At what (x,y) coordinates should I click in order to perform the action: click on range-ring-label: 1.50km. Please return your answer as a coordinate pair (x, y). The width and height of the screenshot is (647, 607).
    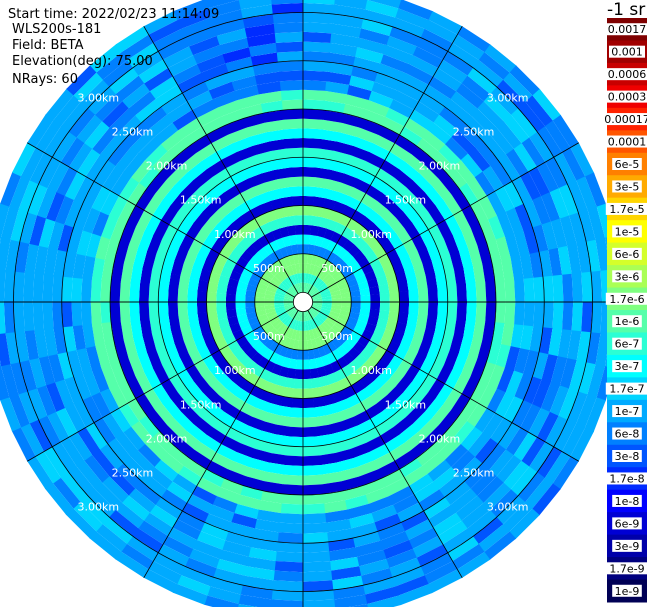
    Looking at the image, I should click on (406, 404).